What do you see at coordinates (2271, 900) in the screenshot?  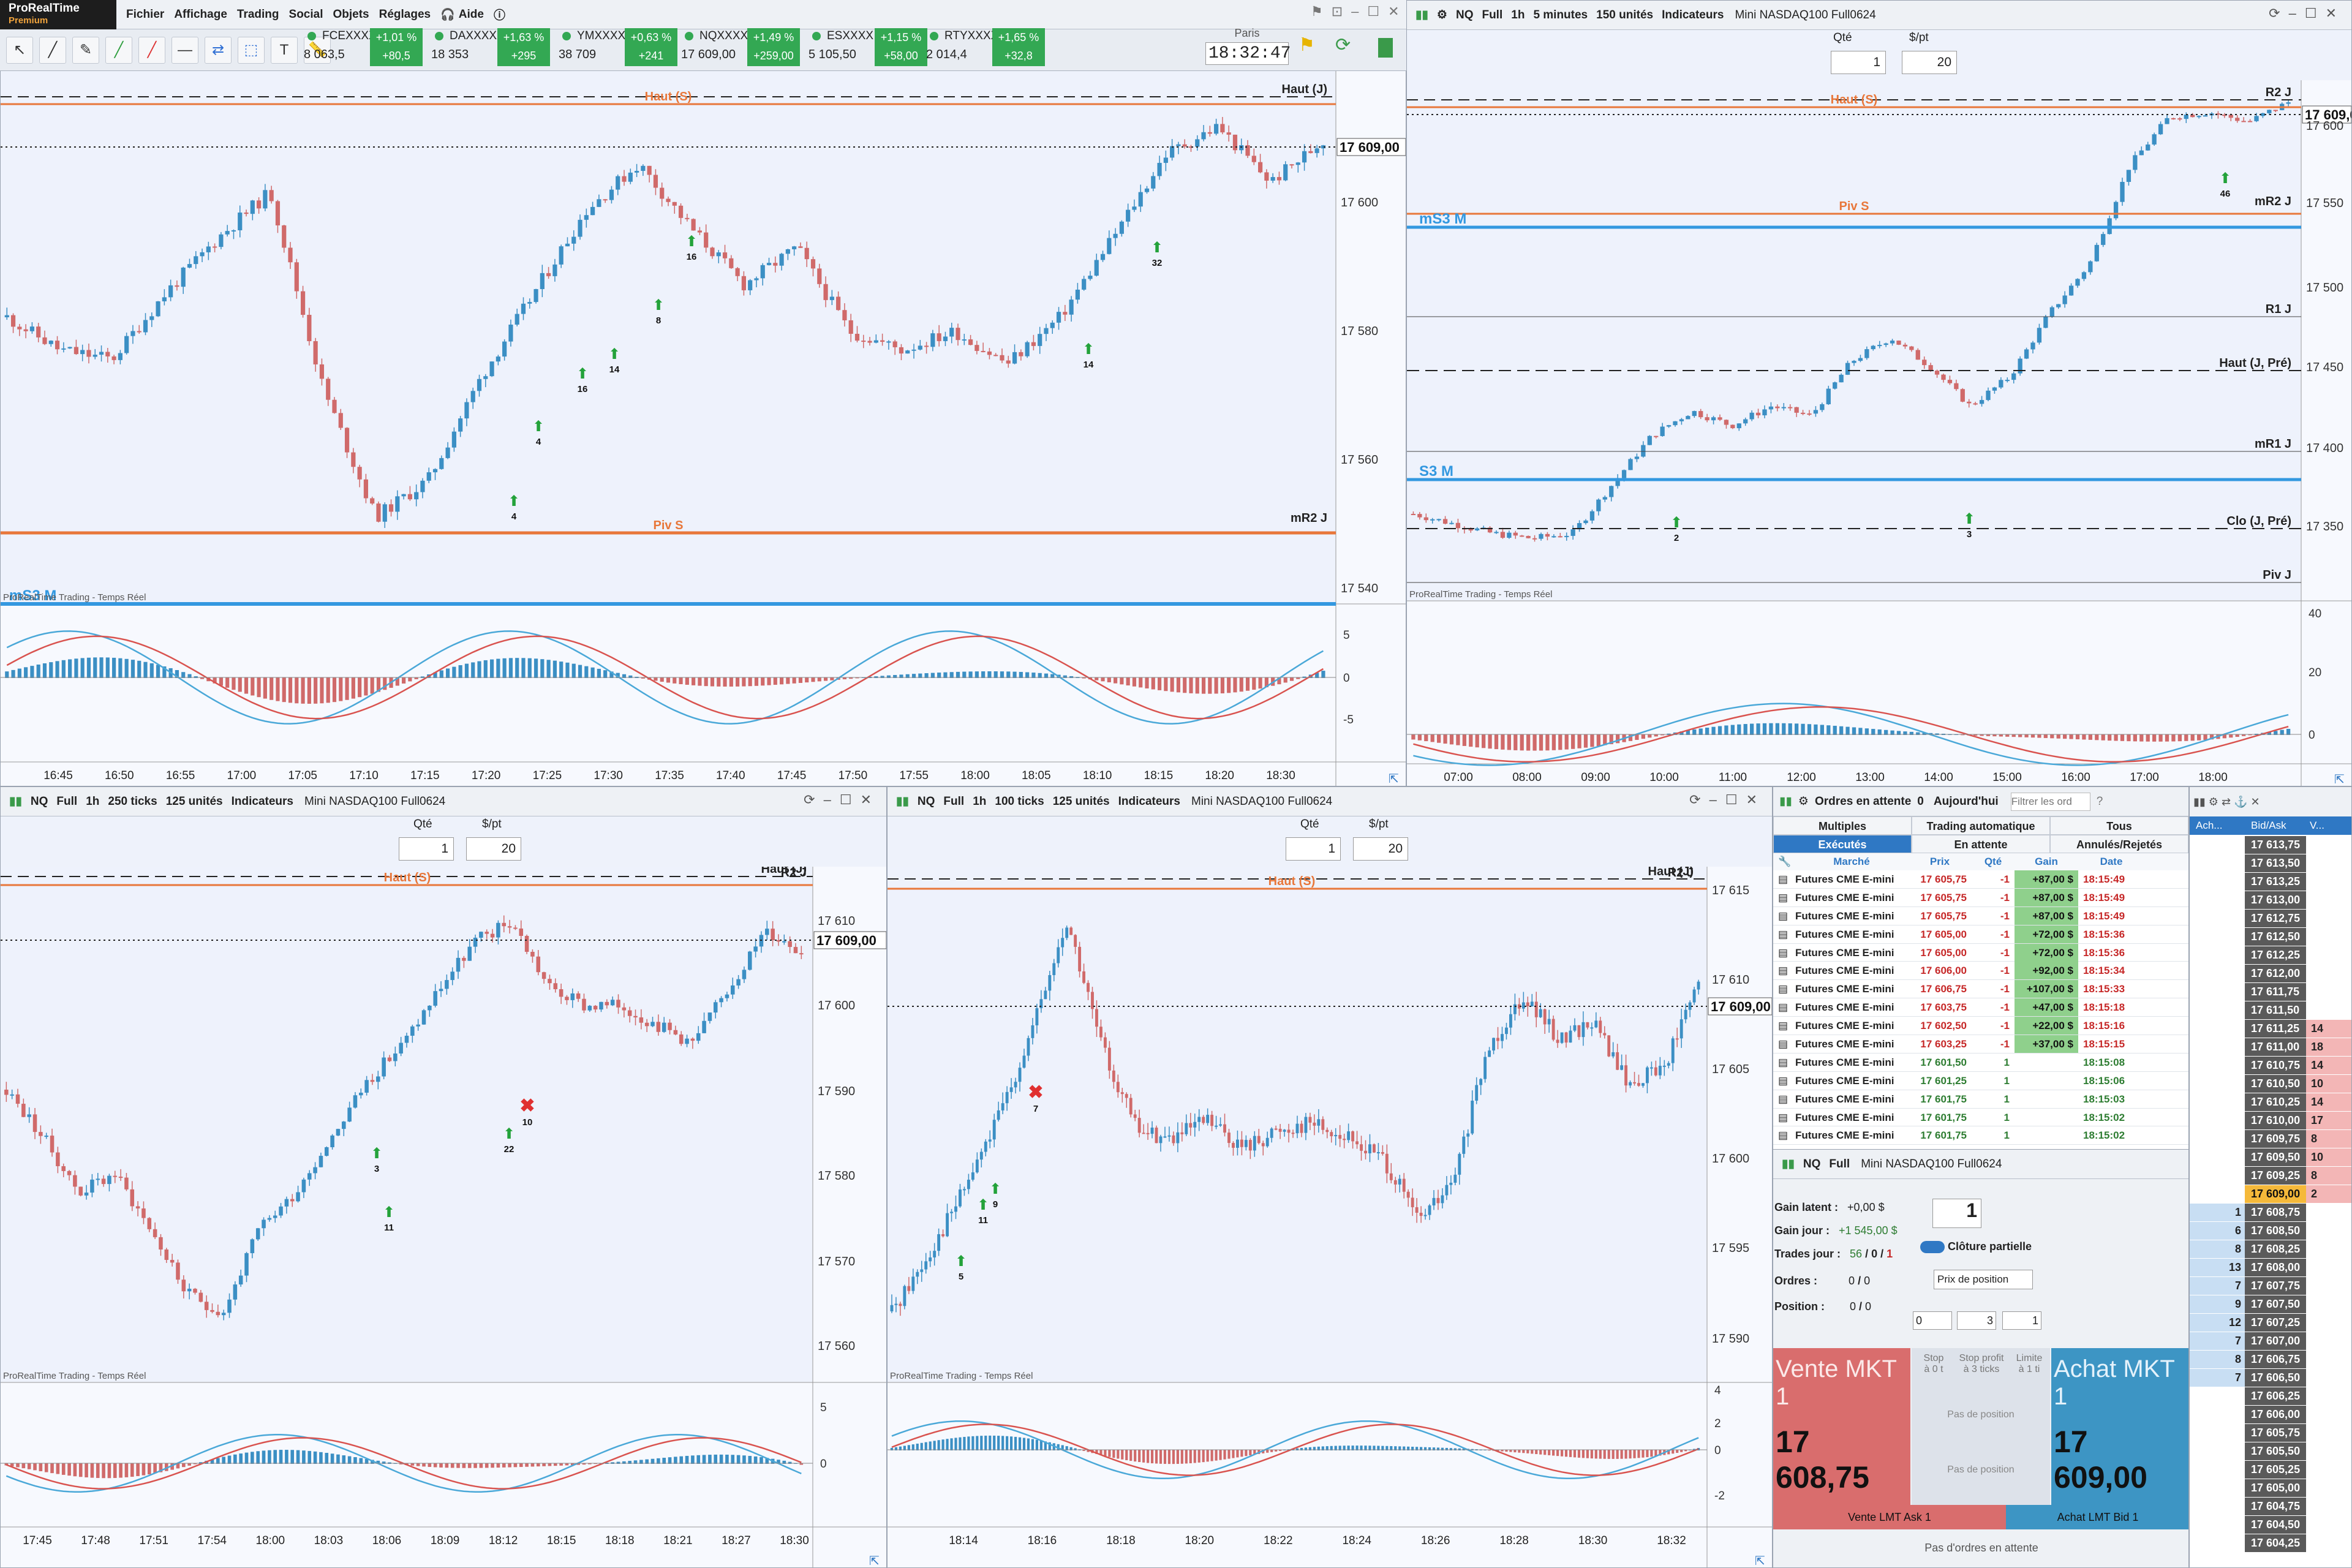 I see `book-ask-row: 17 613,00` at bounding box center [2271, 900].